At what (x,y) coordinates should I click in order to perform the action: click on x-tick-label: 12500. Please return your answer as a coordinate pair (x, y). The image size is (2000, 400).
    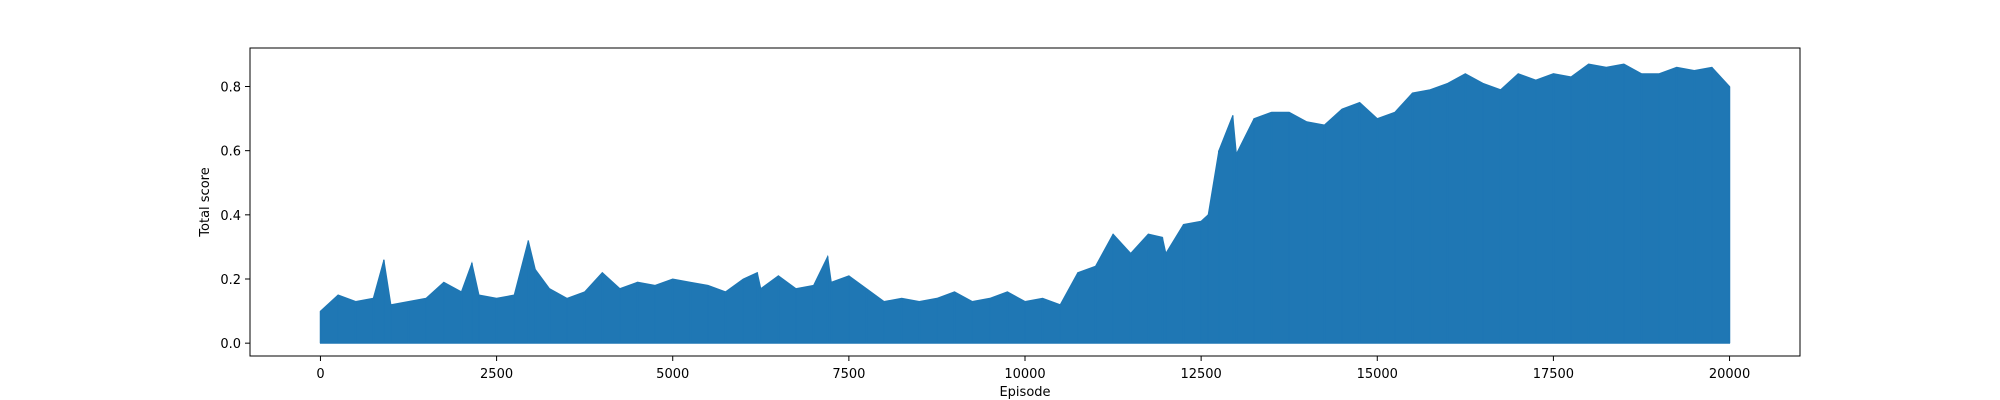
    Looking at the image, I should click on (1200, 374).